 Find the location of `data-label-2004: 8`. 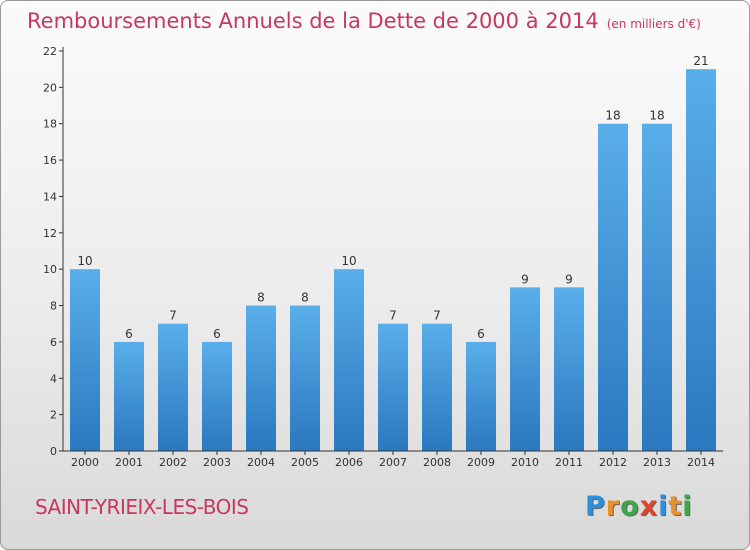

data-label-2004: 8 is located at coordinates (261, 298).